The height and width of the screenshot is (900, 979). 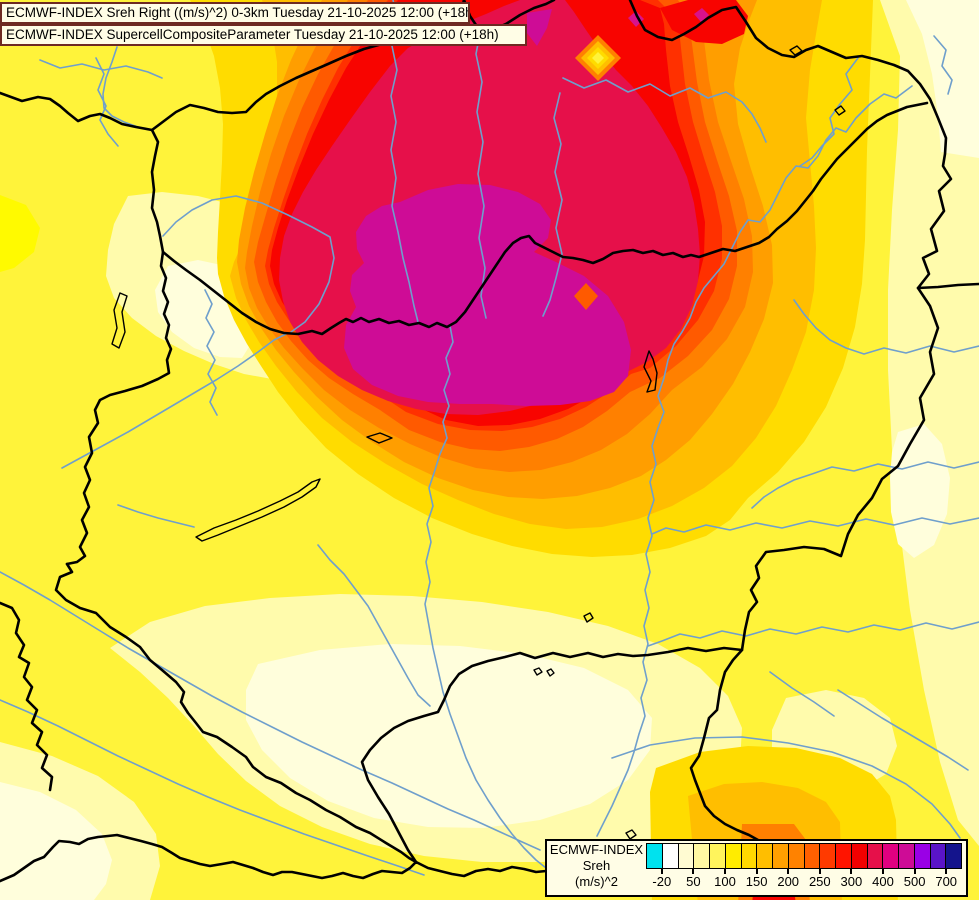 What do you see at coordinates (156, 516) in the screenshot?
I see `river-zala` at bounding box center [156, 516].